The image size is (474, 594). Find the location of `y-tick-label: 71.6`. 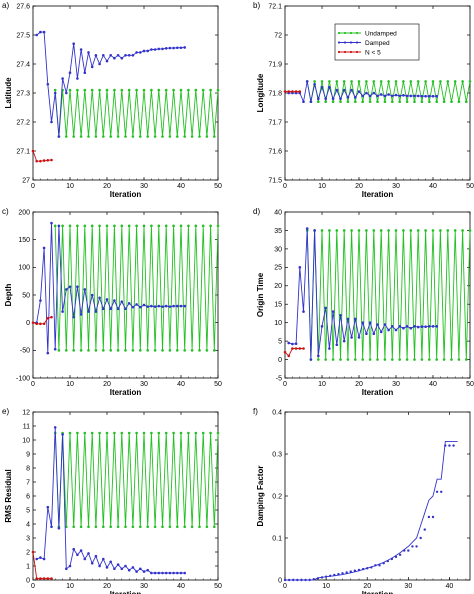

y-tick-label: 71.6 is located at coordinates (275, 151).